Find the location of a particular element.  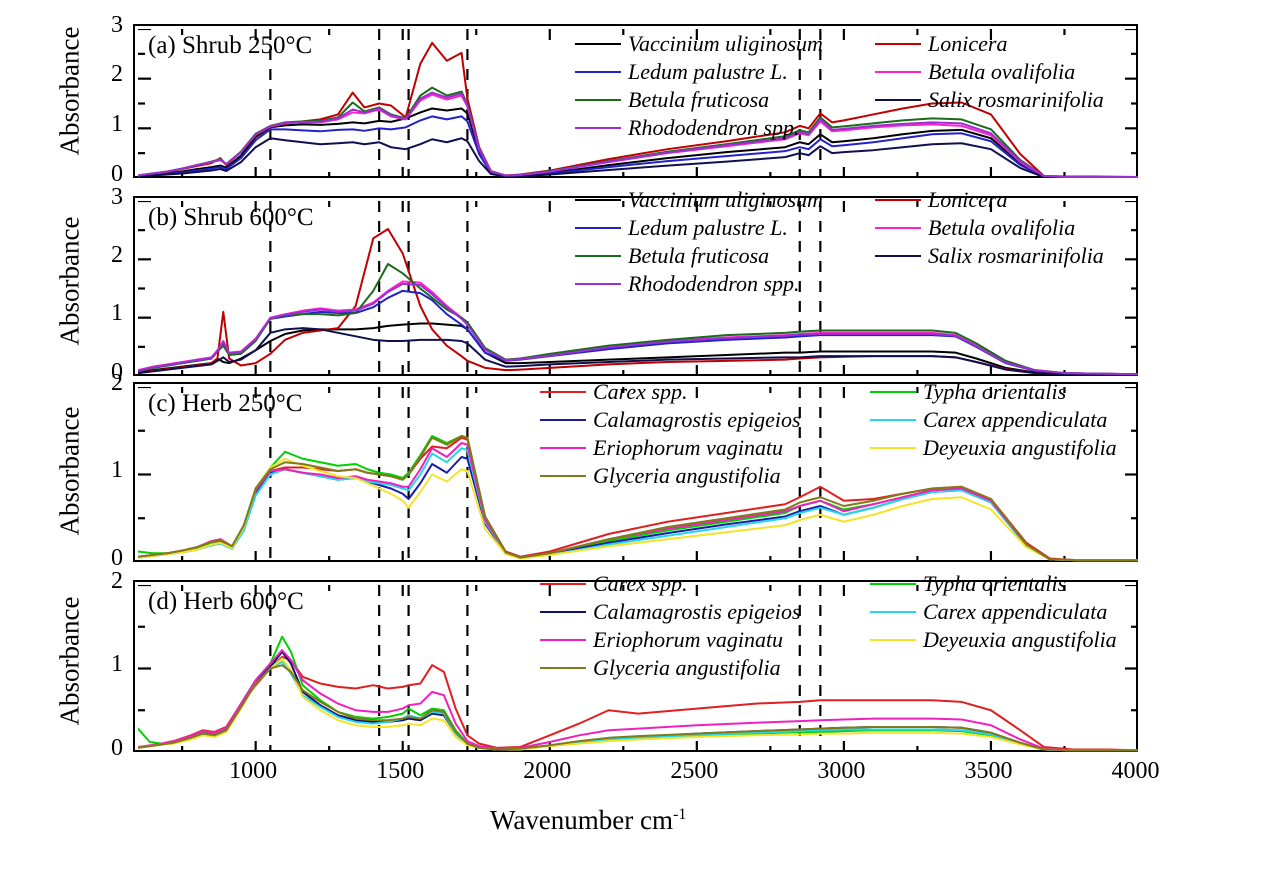

x-axis-title: Wavenumber cm-1 is located at coordinates (588, 820).